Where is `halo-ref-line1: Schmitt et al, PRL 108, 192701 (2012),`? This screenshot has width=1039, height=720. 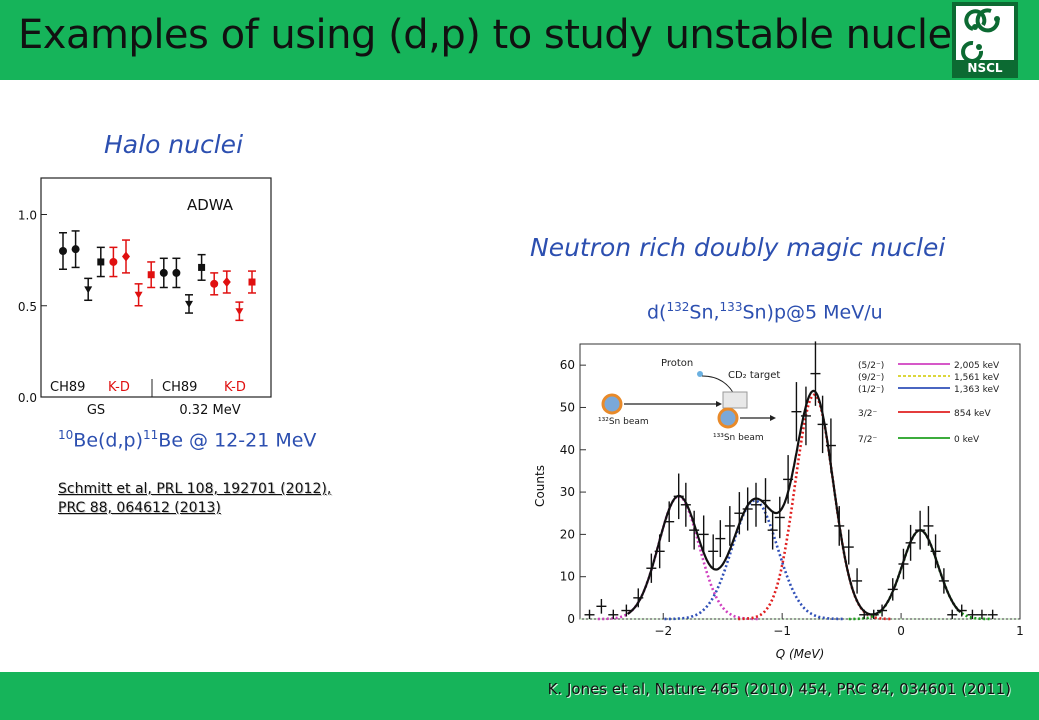
halo-ref-line1: Schmitt et al, PRL 108, 192701 (2012), is located at coordinates (195, 489).